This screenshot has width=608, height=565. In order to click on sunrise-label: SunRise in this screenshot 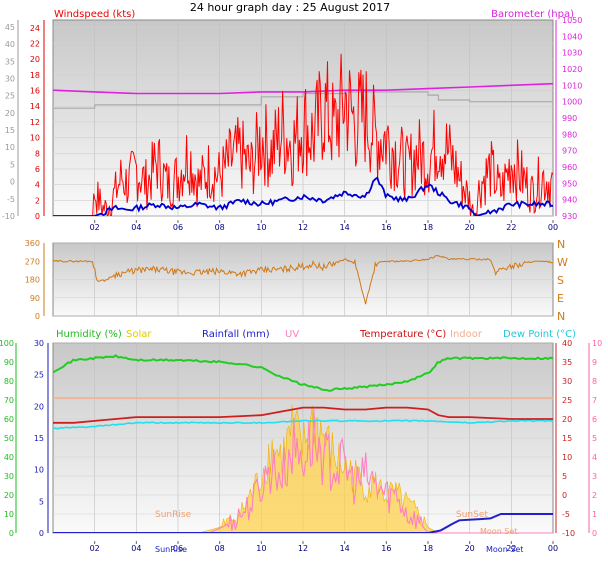, I will do `click(173, 515)`.